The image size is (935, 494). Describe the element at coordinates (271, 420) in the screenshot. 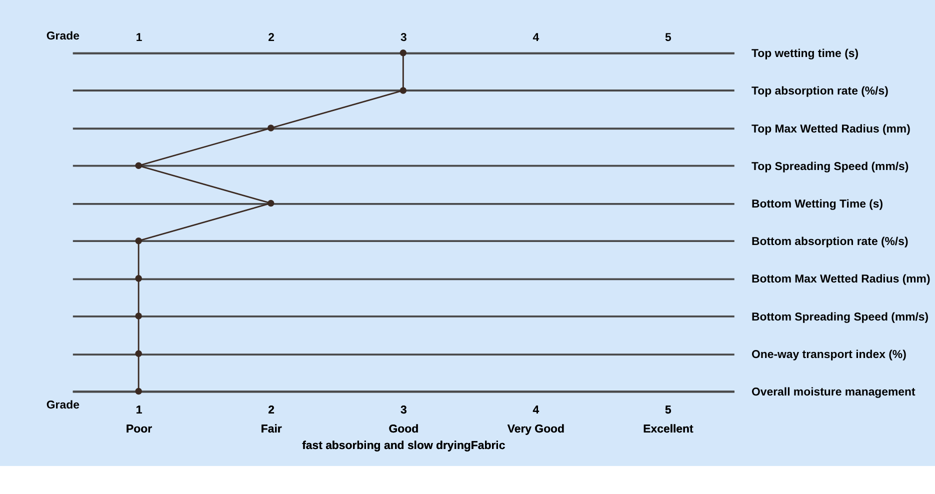

I see `x-tick-label: 2 Fair` at that location.